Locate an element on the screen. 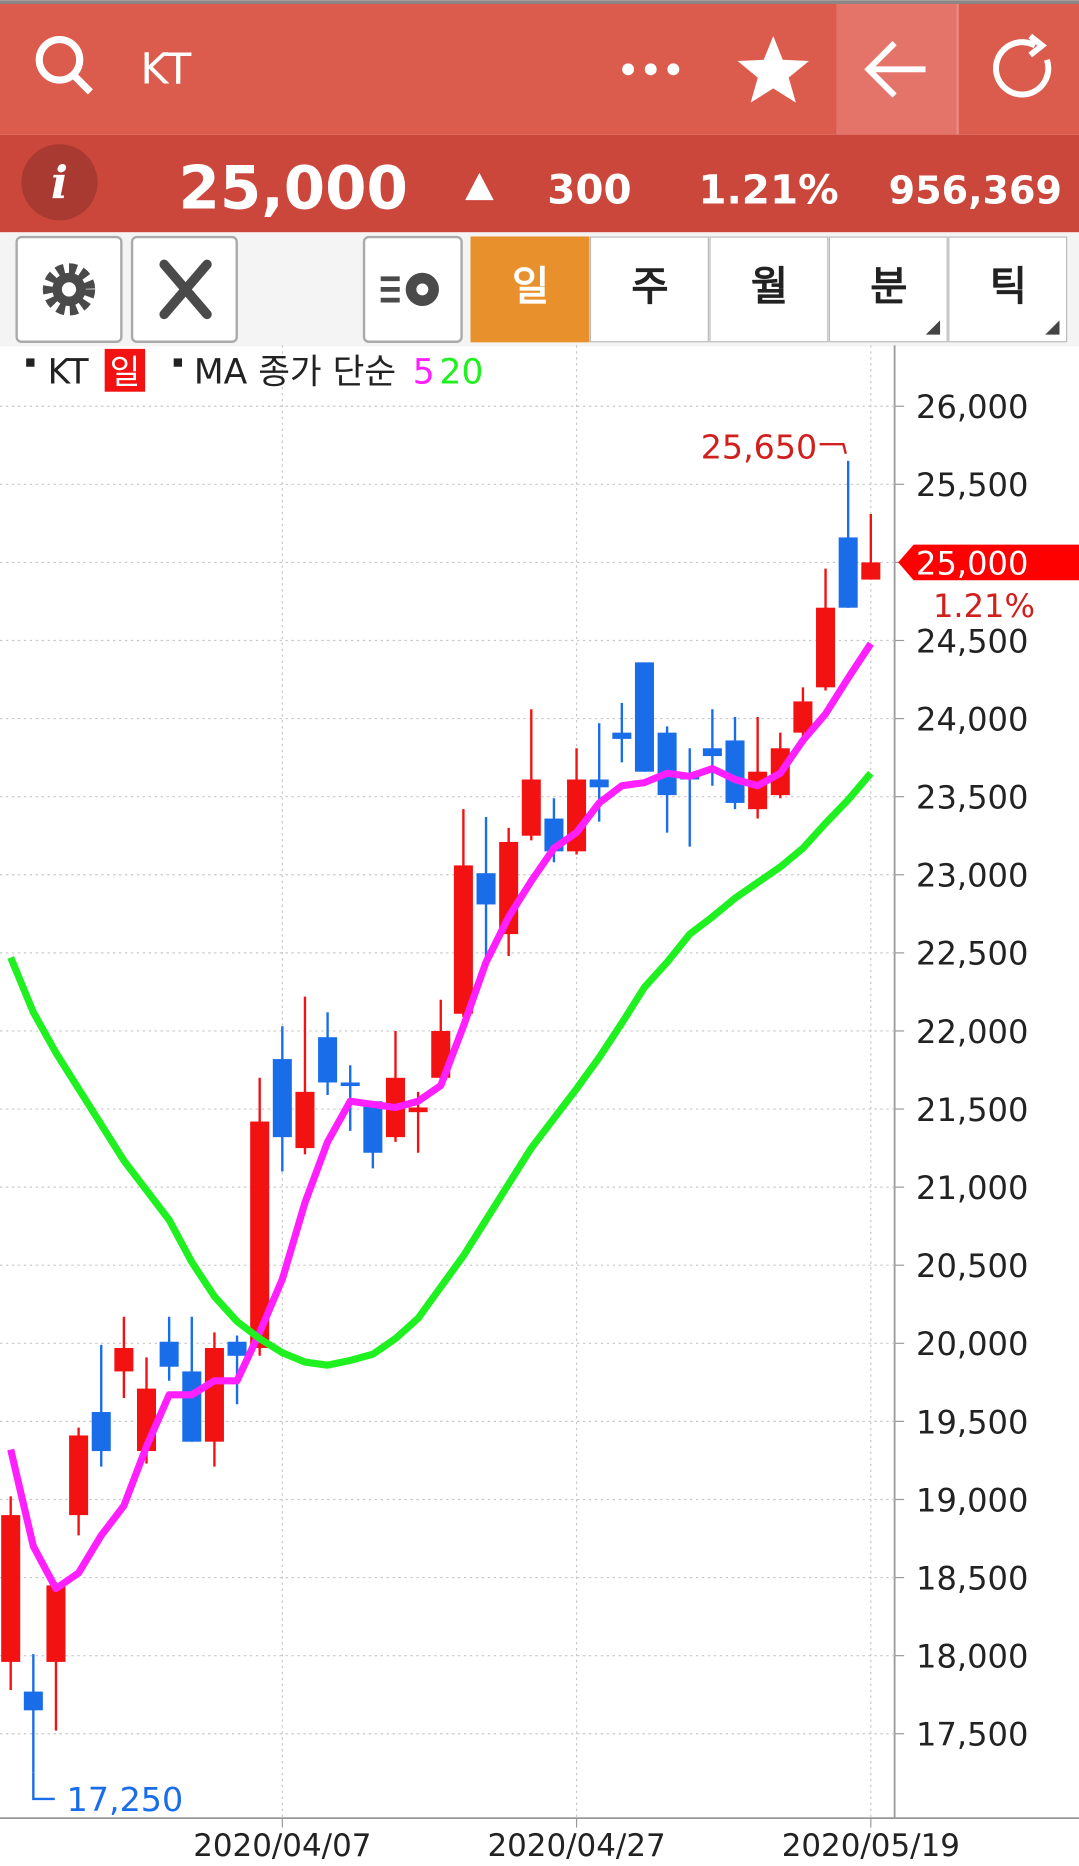 Image resolution: width=1079 pixels, height=1866 pixels. legend-entry: 5 is located at coordinates (424, 372).